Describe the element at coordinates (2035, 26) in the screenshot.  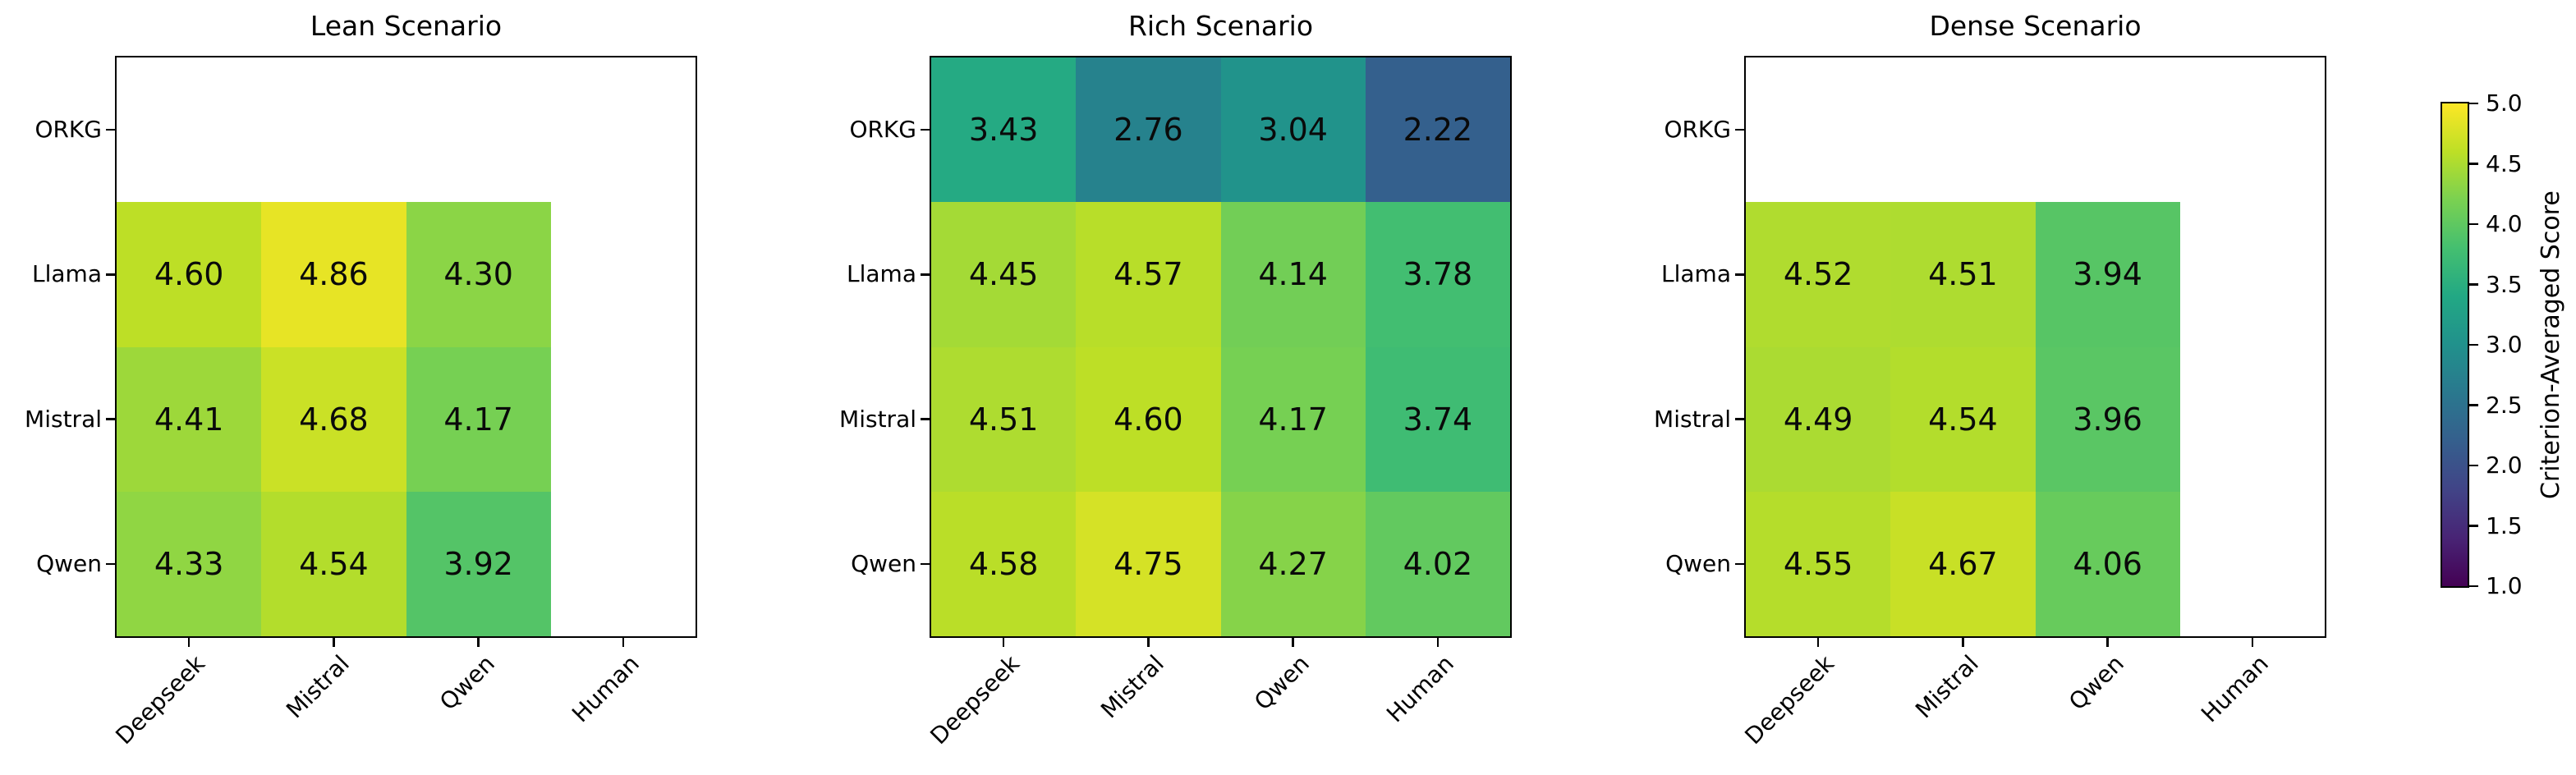
I see `panel-title-dense: Dense Scenario` at that location.